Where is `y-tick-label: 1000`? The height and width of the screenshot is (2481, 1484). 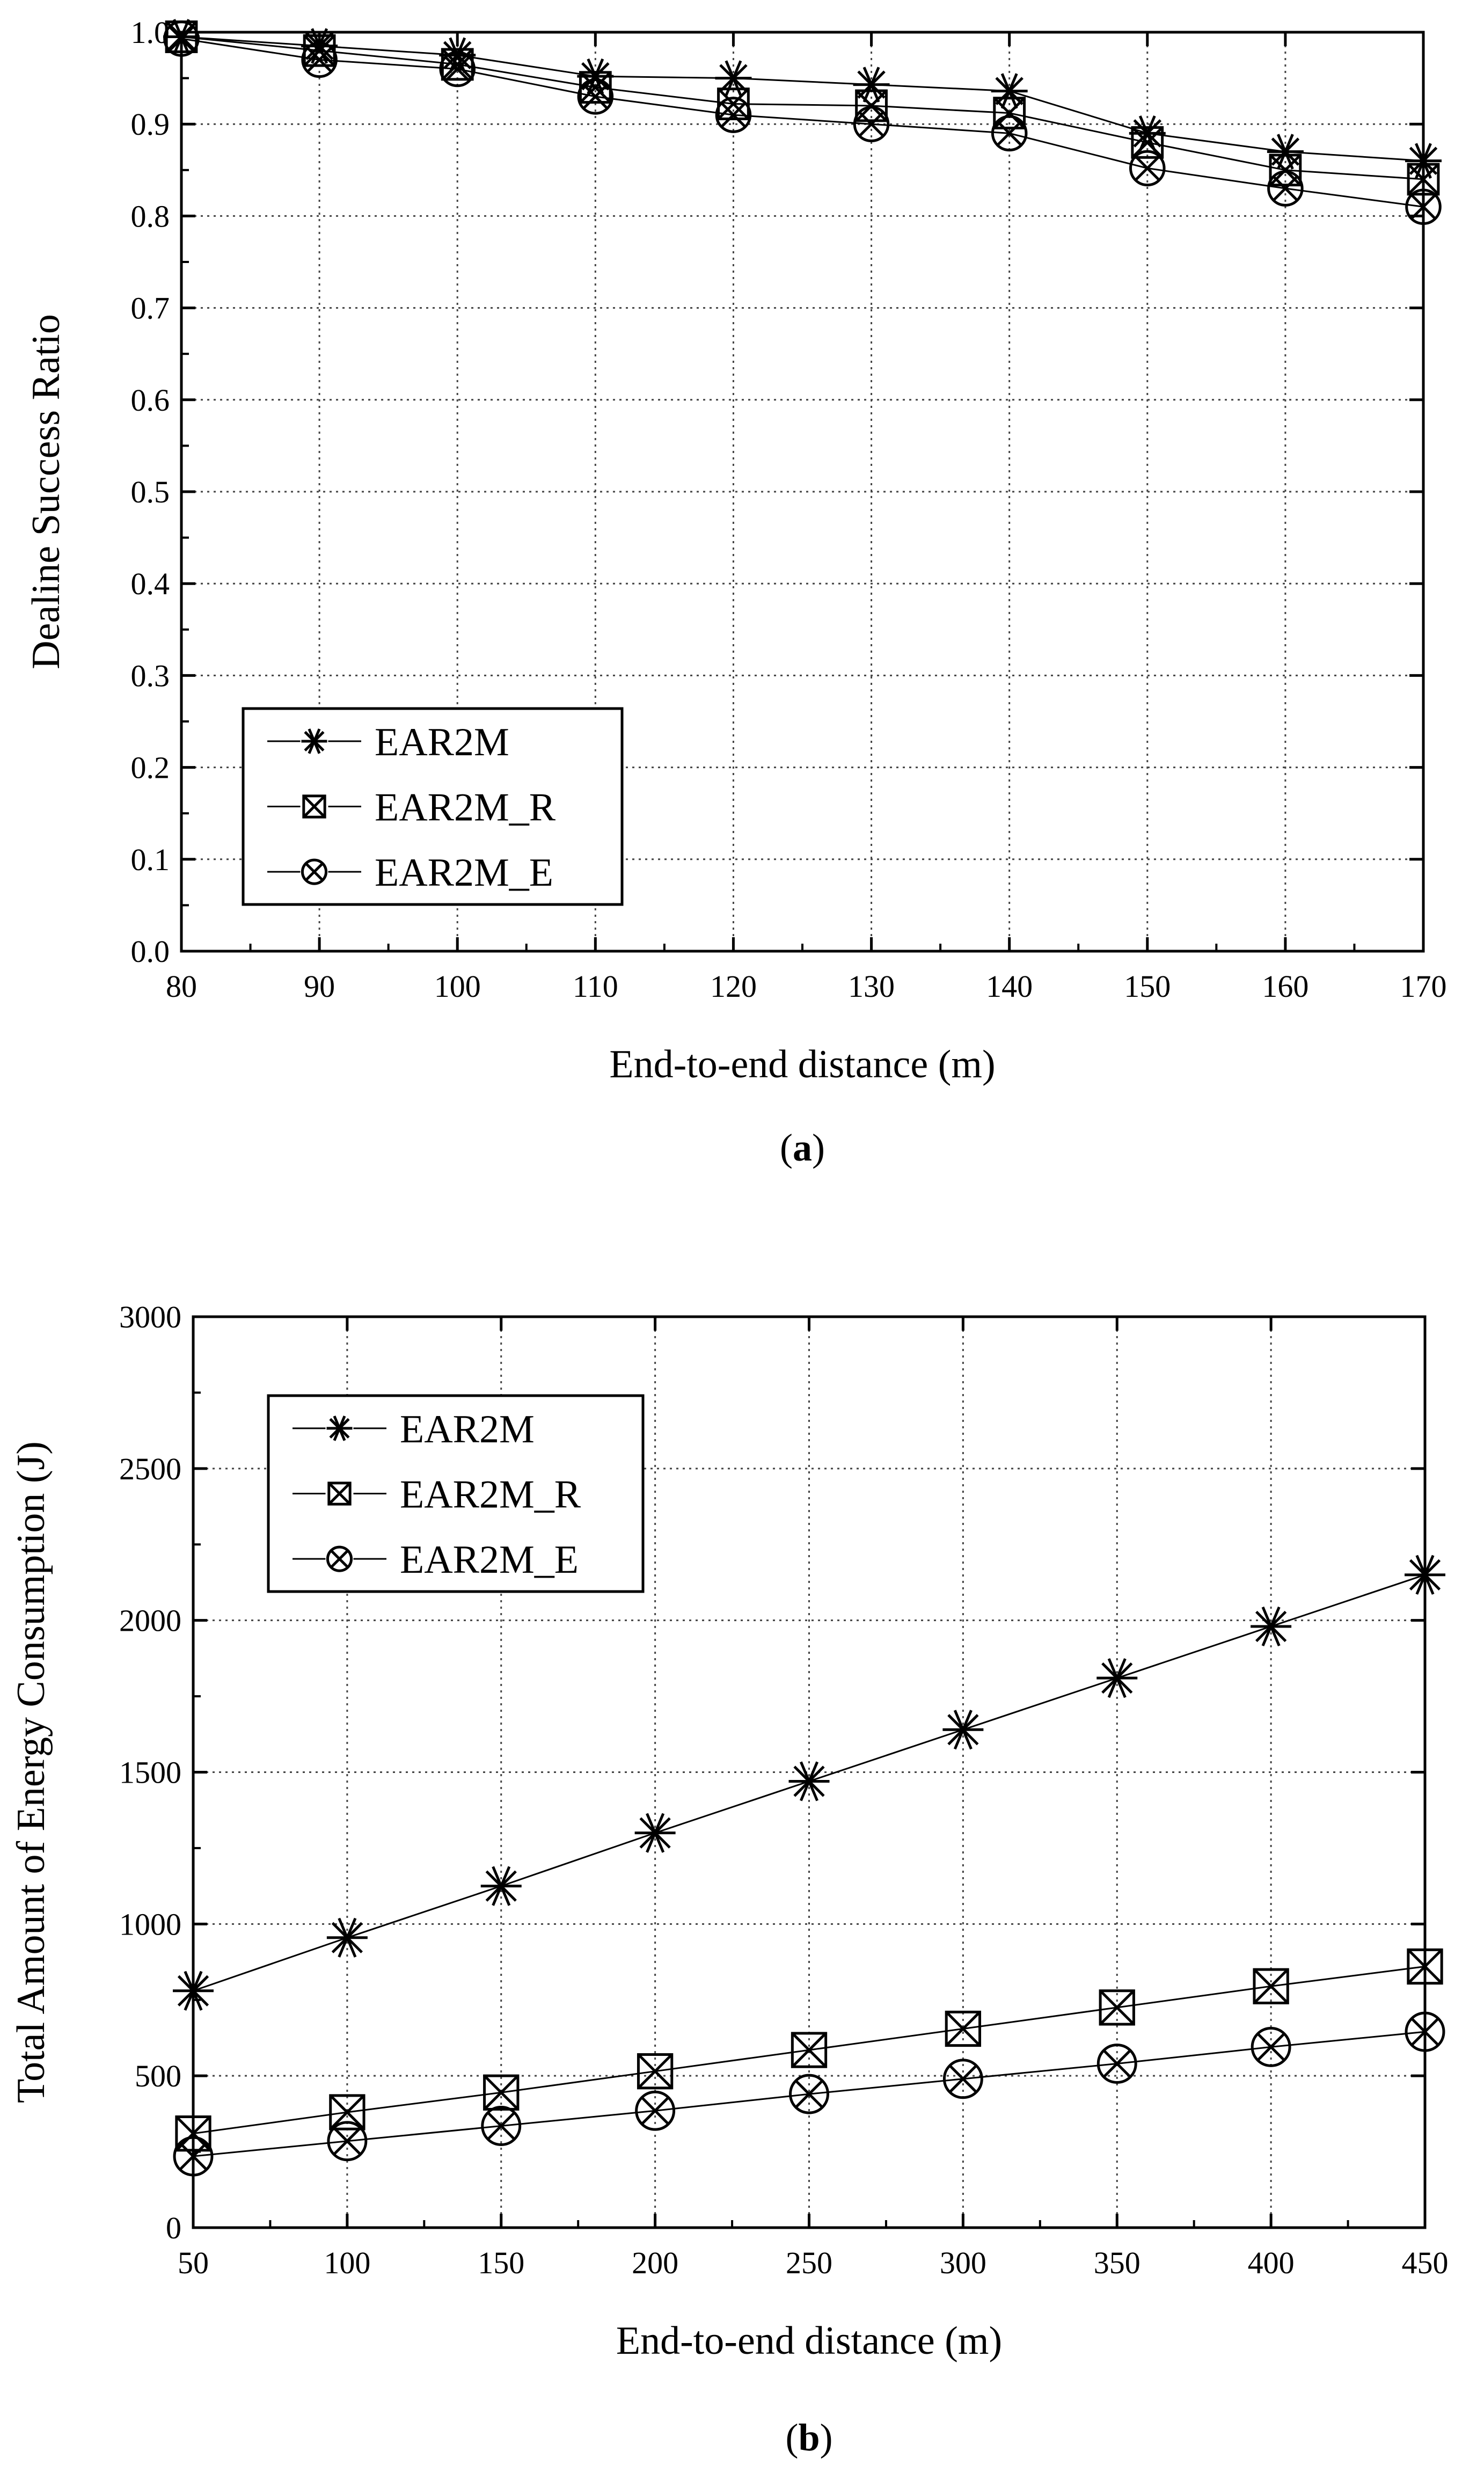 y-tick-label: 1000 is located at coordinates (150, 1924).